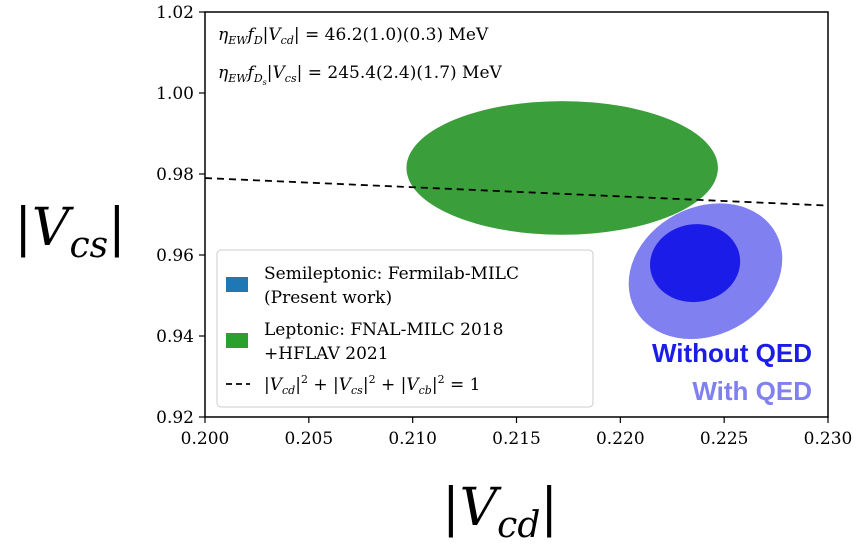  I want to click on y-tick-label: 0.94, so click(175, 337).